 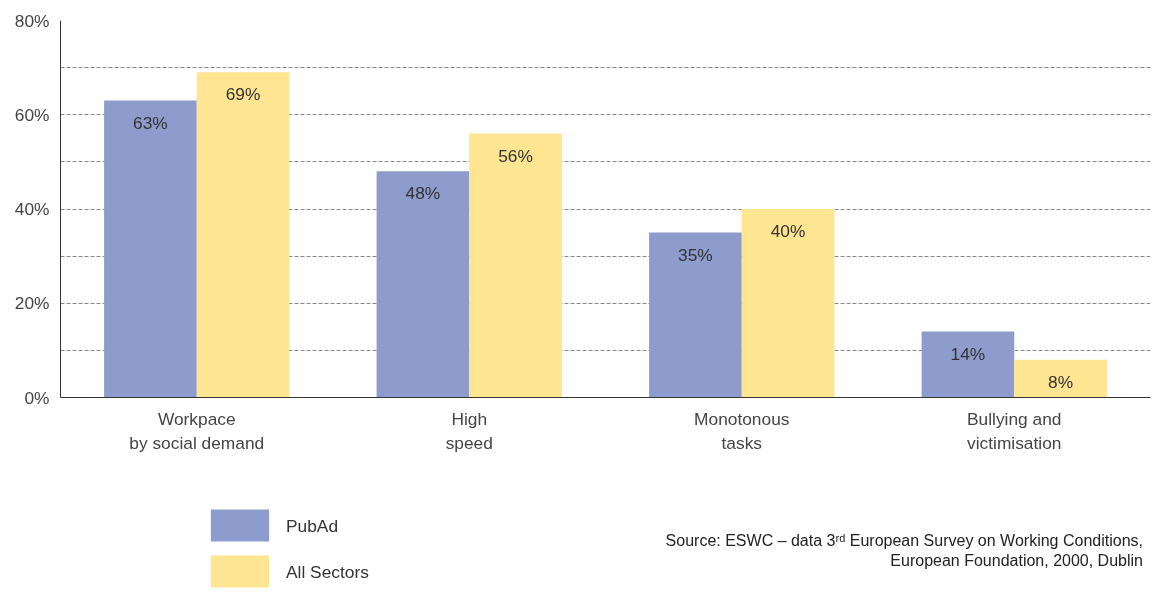 I want to click on data-label: 14%, so click(x=968, y=353).